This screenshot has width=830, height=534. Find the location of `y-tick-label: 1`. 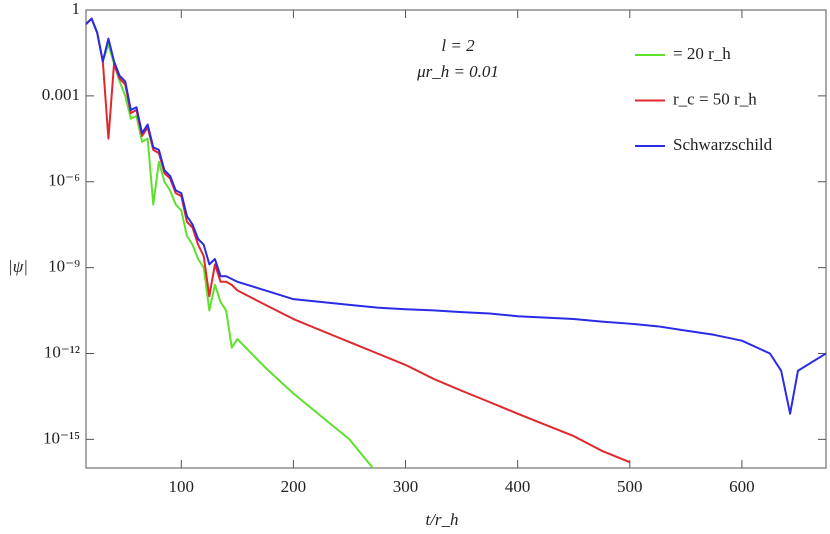

y-tick-label: 1 is located at coordinates (76, 9).